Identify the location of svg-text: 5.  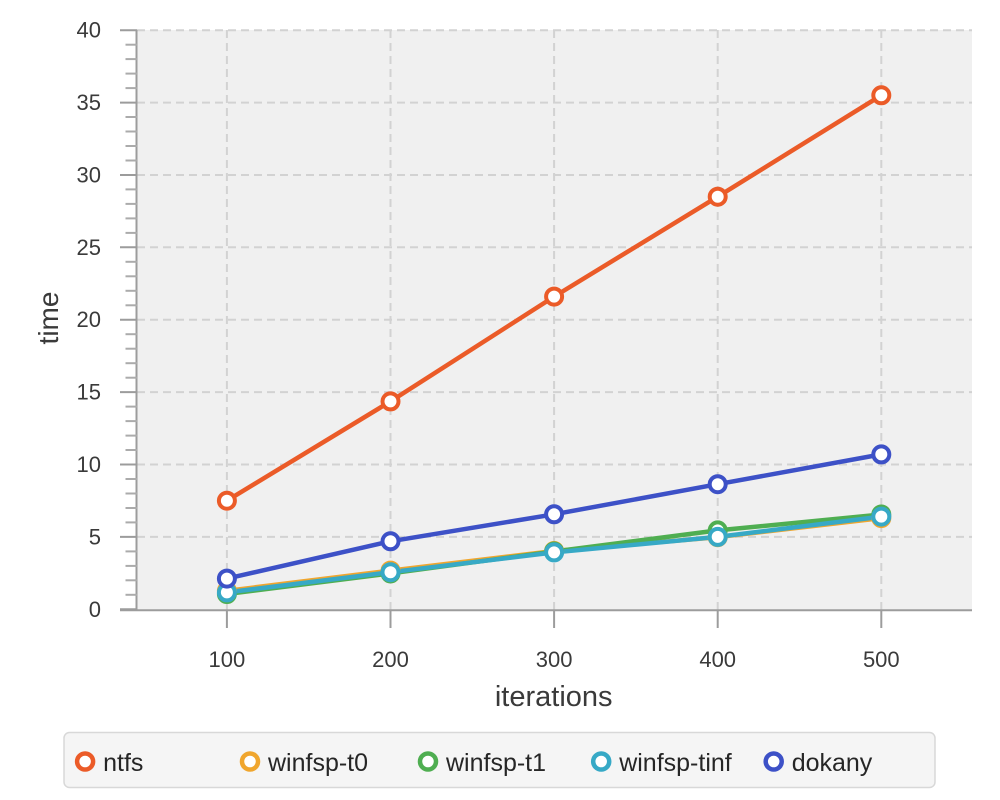
(95, 536).